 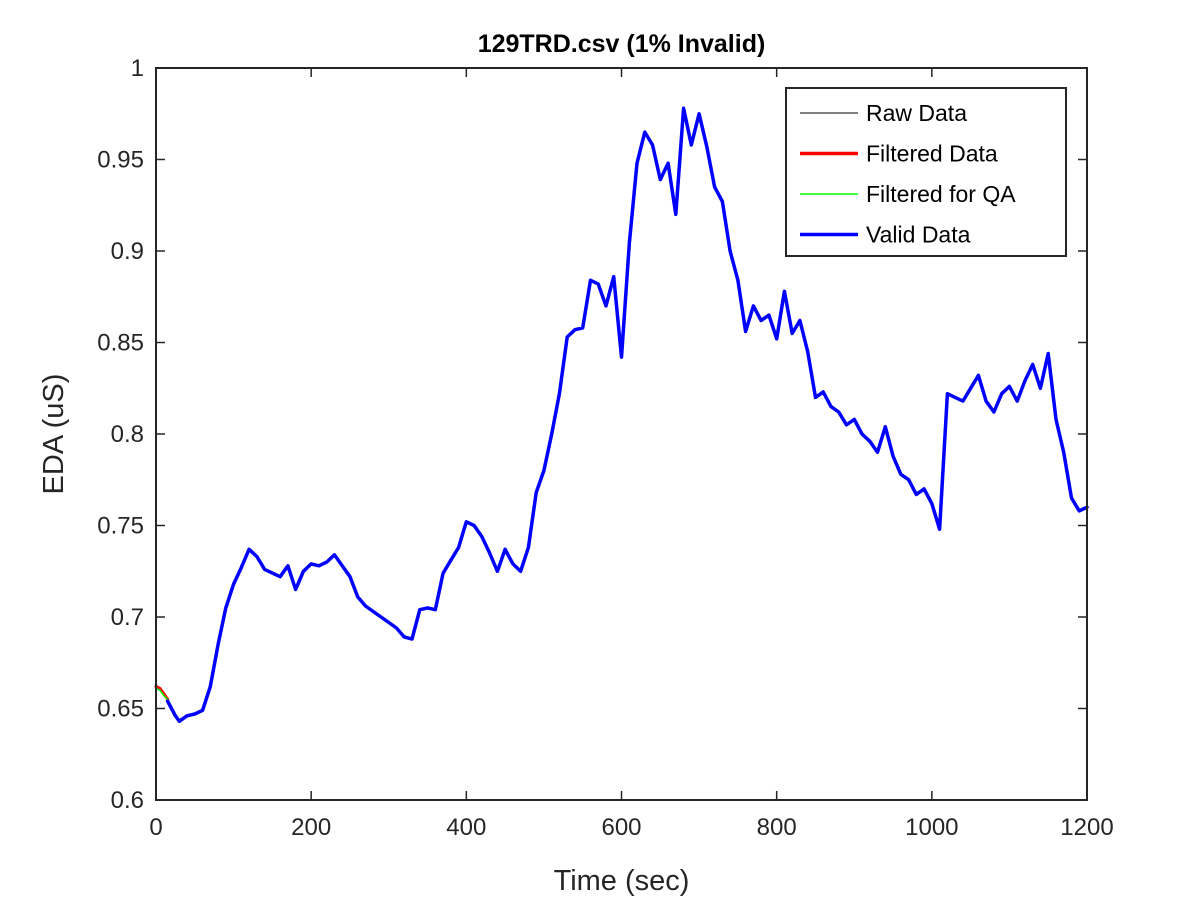 What do you see at coordinates (162, 694) in the screenshot?
I see `series-line-filtered-for-qa` at bounding box center [162, 694].